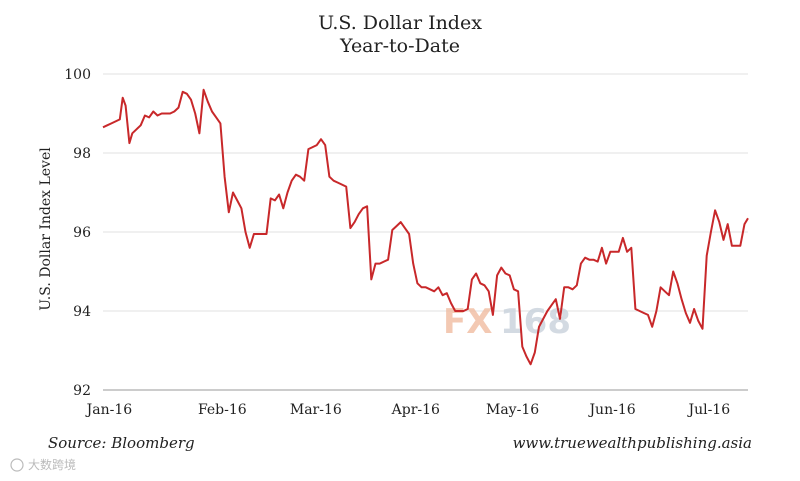 Image resolution: width=800 pixels, height=481 pixels. What do you see at coordinates (316, 410) in the screenshot?
I see `x-tick-label: Mar-16` at bounding box center [316, 410].